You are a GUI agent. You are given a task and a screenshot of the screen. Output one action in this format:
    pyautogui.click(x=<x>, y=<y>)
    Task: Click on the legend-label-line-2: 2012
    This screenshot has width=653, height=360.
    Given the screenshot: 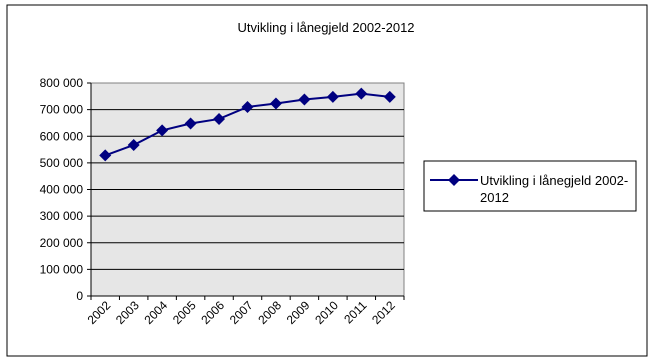 What is the action you would take?
    pyautogui.click(x=494, y=197)
    